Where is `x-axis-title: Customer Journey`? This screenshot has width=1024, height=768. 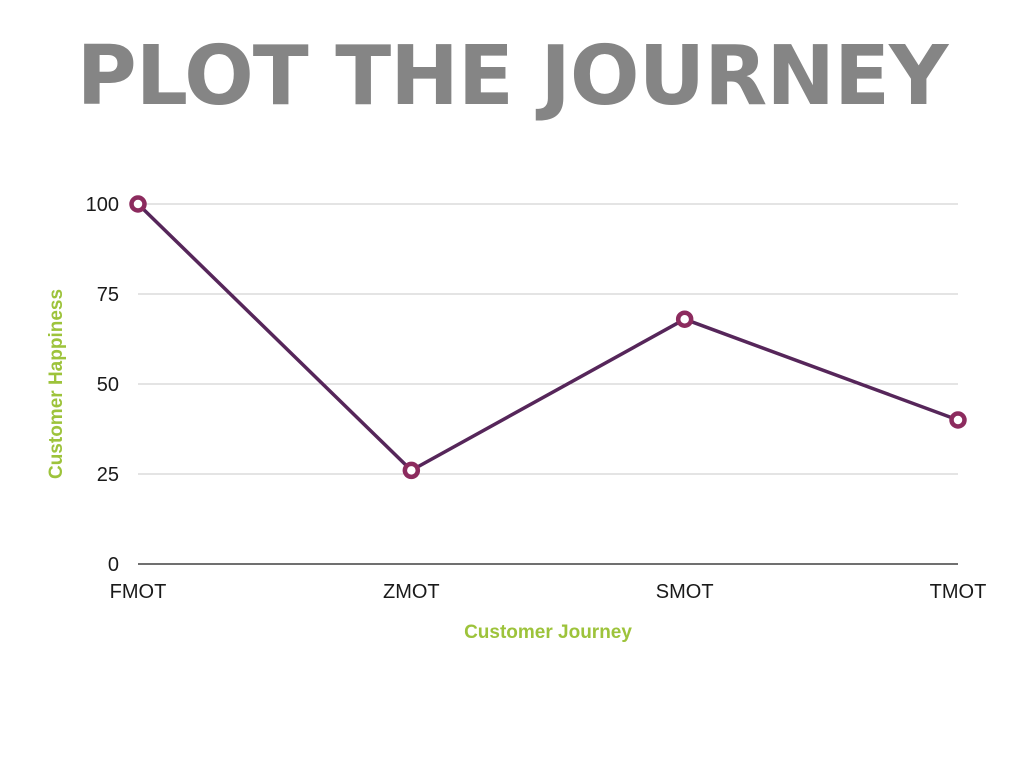
x-axis-title: Customer Journey is located at coordinates (548, 632).